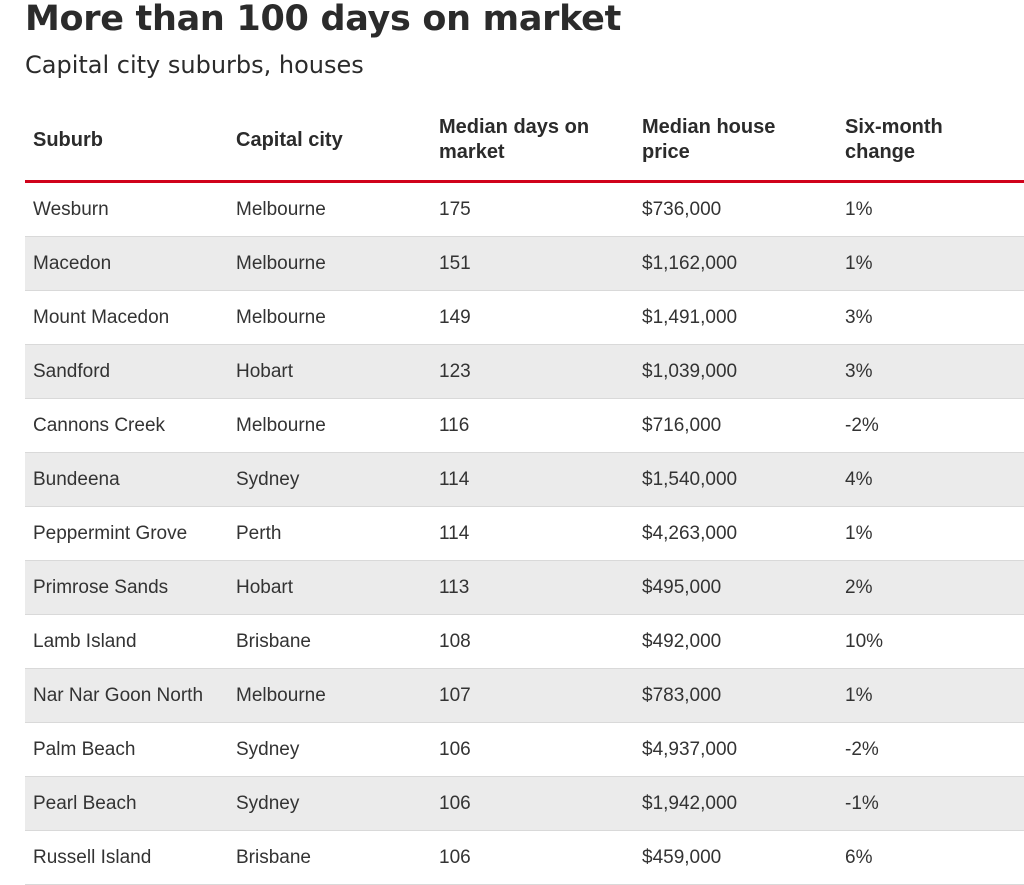 The width and height of the screenshot is (1024, 885). What do you see at coordinates (524, 750) in the screenshot?
I see `table-row: Palm Beach Sydney 106 $4,937,000 -2%` at bounding box center [524, 750].